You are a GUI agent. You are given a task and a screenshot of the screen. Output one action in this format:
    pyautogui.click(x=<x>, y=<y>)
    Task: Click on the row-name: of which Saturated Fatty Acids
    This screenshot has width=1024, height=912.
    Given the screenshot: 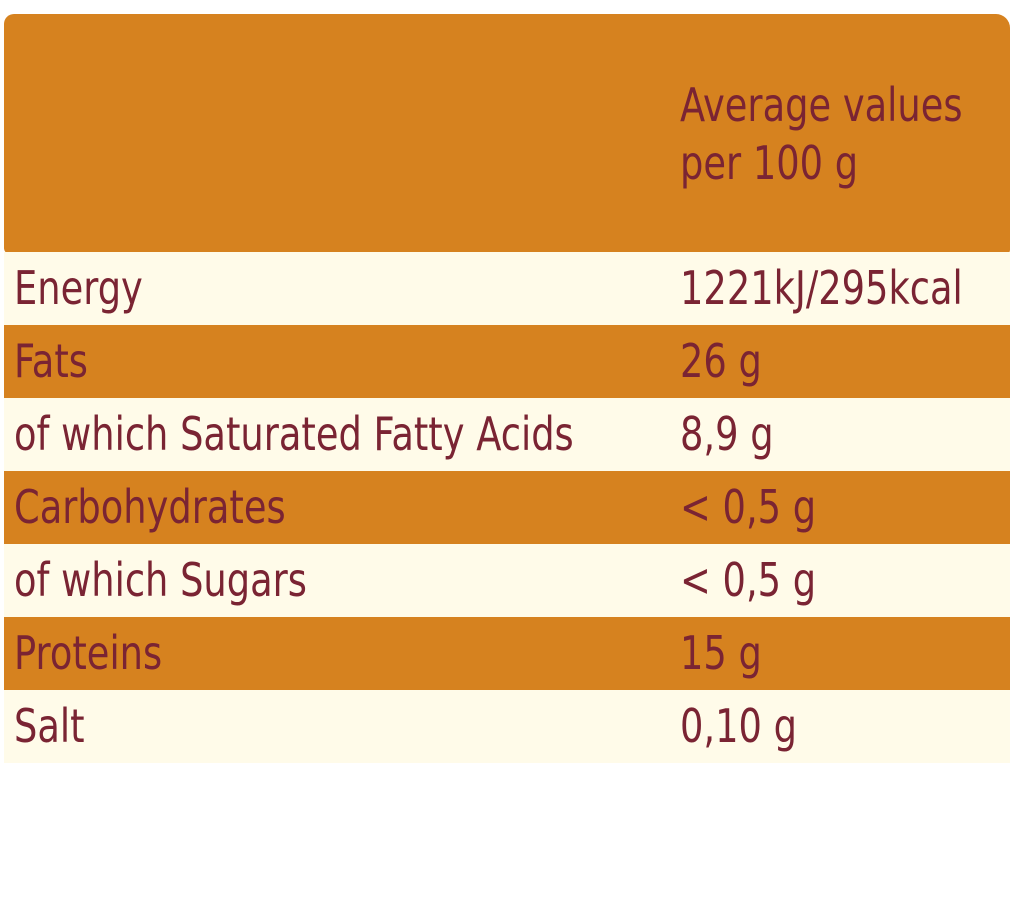 What is the action you would take?
    pyautogui.click(x=294, y=434)
    